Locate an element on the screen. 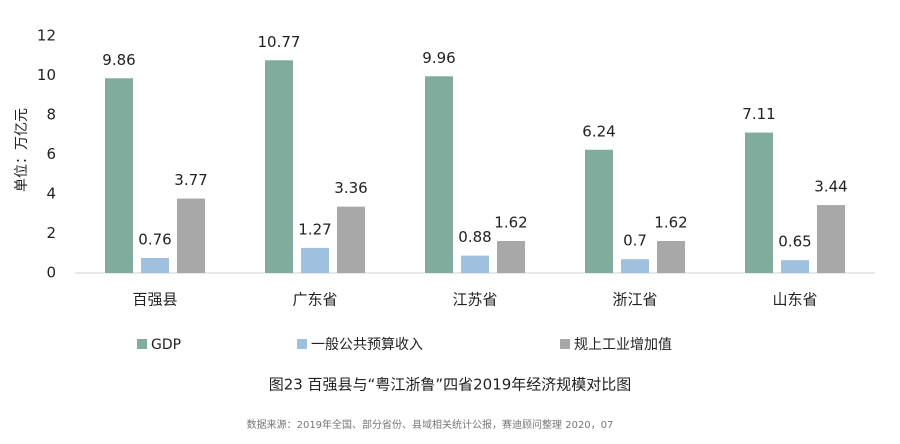 This screenshot has width=900, height=444. legend-label: 规上工业增加值 is located at coordinates (623, 345).